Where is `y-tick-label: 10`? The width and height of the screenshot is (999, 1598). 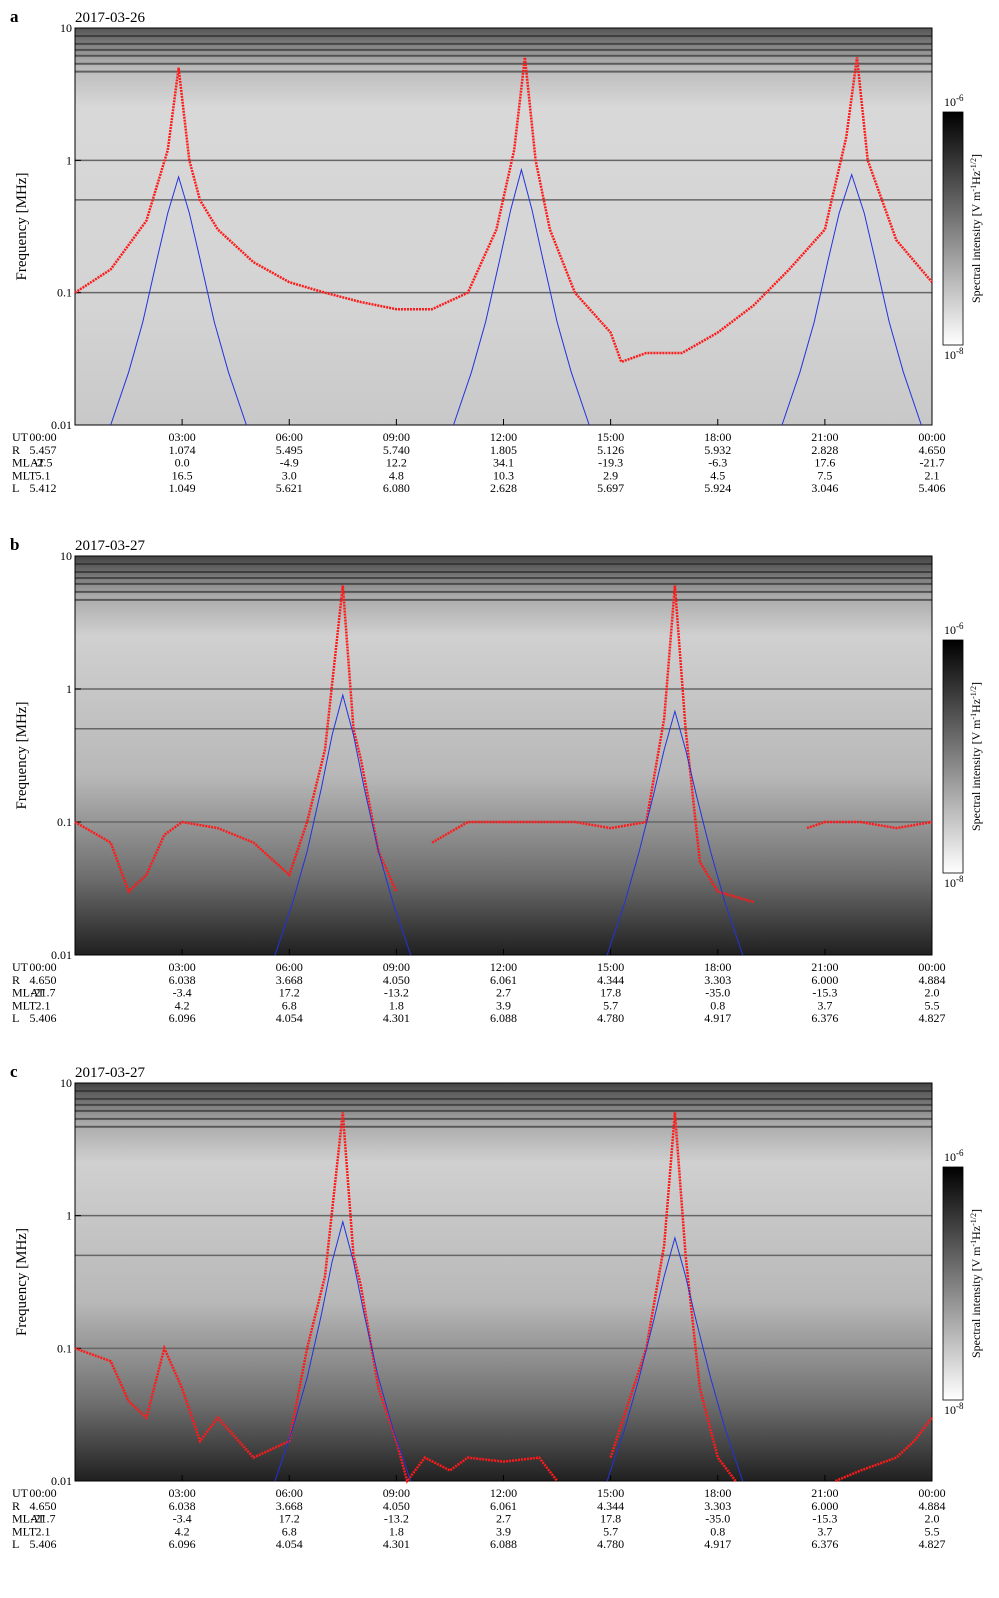 y-tick-label: 10 is located at coordinates (66, 1083).